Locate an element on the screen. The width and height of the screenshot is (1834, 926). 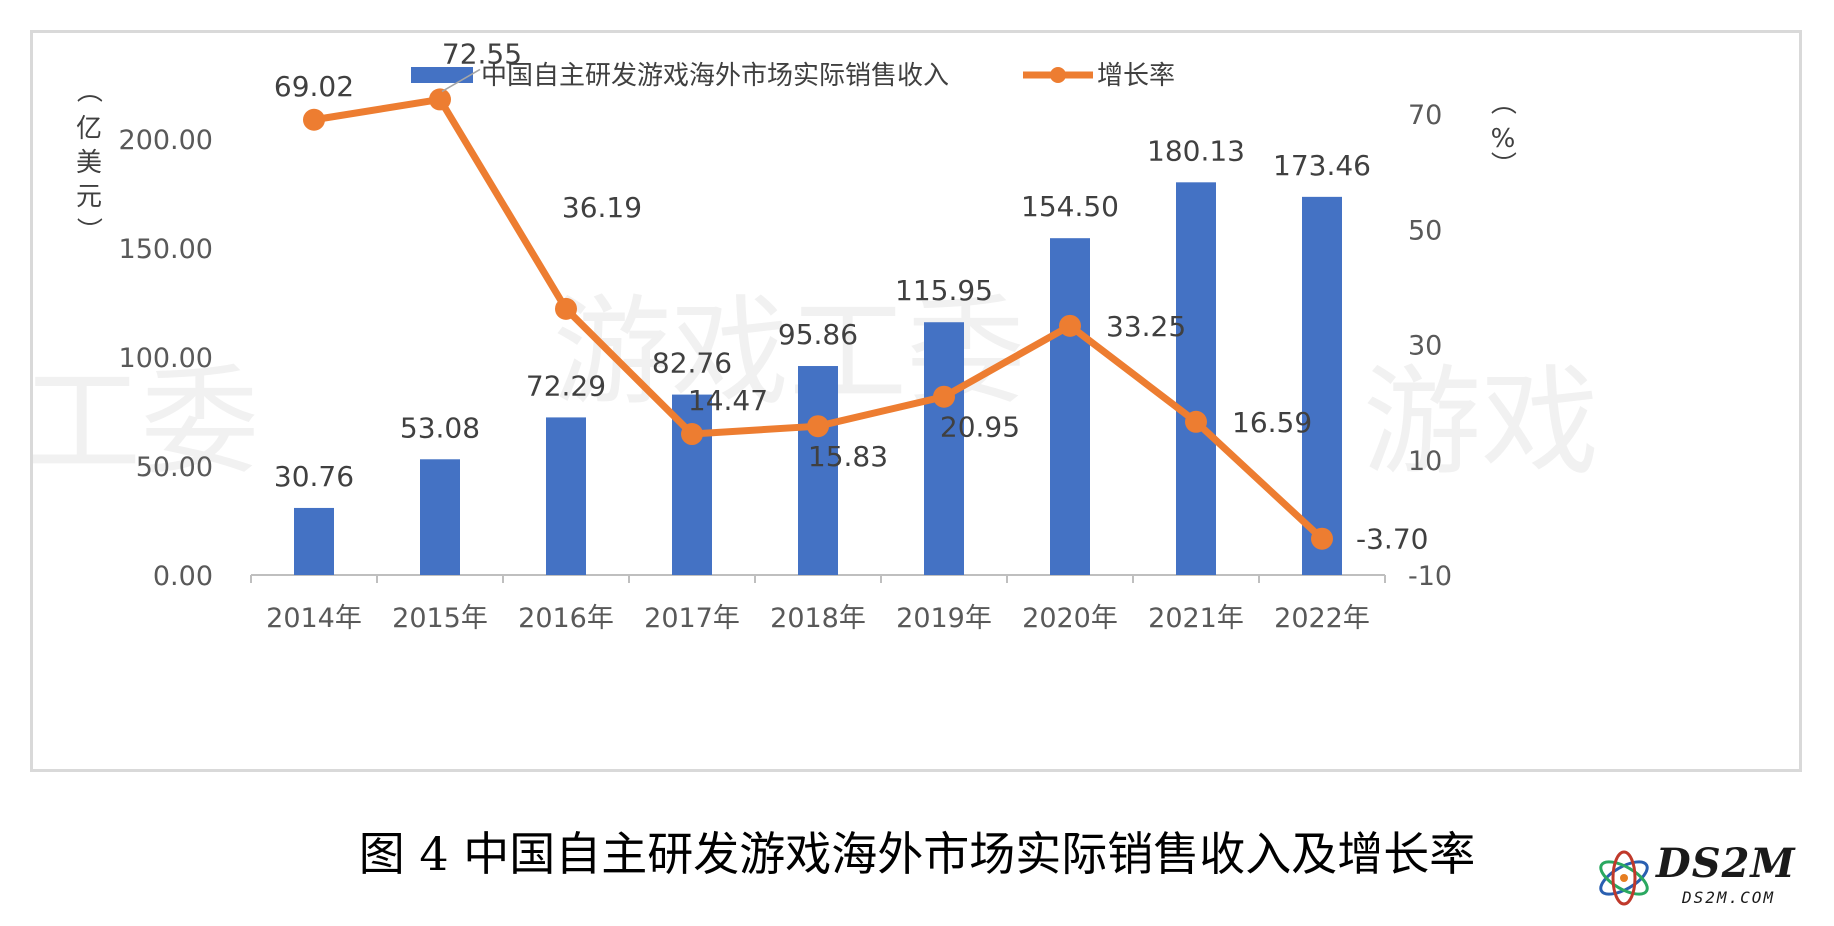
y-axis-right-title-char: % is located at coordinates (1503, 139).